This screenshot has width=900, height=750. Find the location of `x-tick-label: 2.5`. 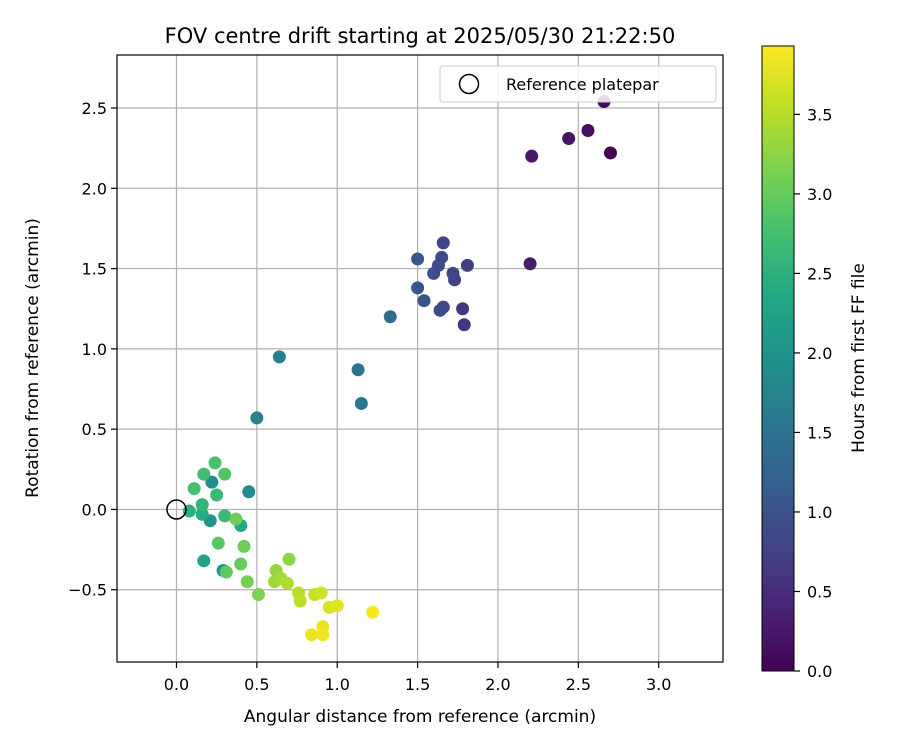

x-tick-label: 2.5 is located at coordinates (578, 684).